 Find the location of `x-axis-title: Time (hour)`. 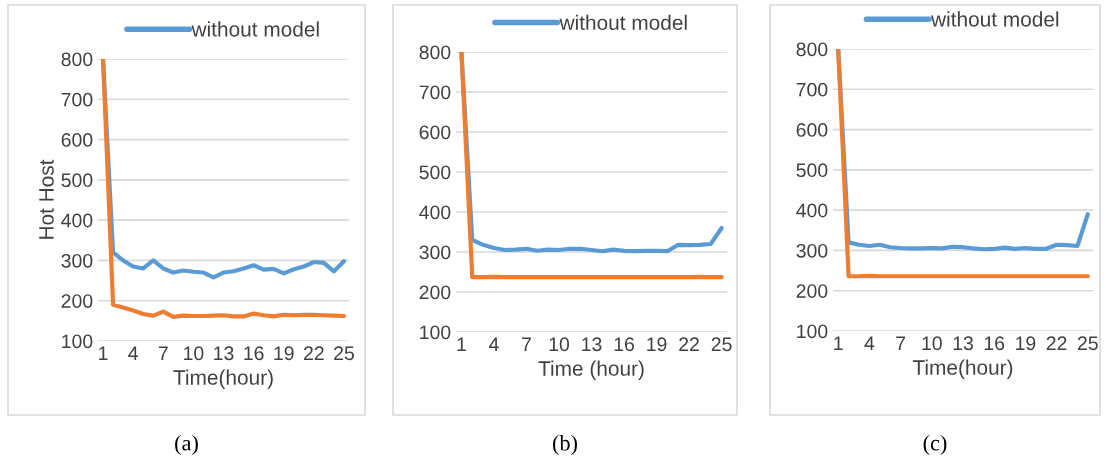

x-axis-title: Time (hour) is located at coordinates (591, 370).